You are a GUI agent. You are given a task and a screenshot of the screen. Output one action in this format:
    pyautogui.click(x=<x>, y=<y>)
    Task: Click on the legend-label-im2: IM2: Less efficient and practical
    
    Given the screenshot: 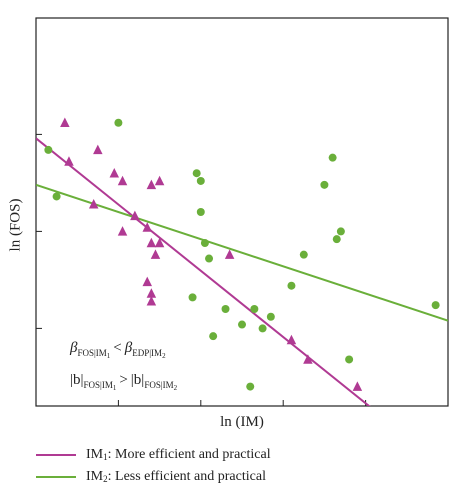 What is the action you would take?
    pyautogui.click(x=176, y=476)
    